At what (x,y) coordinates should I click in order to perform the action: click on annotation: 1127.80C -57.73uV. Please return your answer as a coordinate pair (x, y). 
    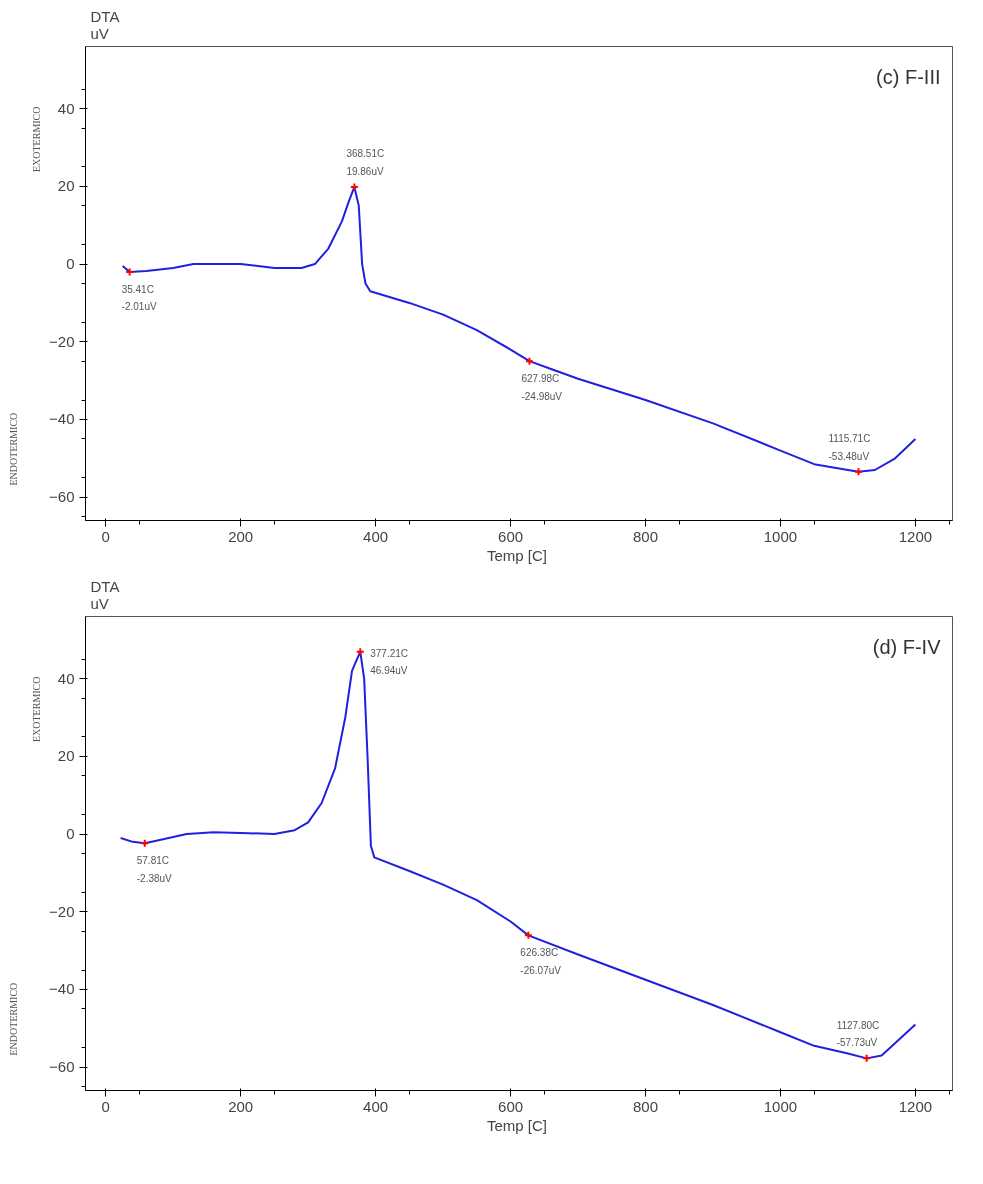
    Looking at the image, I should click on (858, 1034).